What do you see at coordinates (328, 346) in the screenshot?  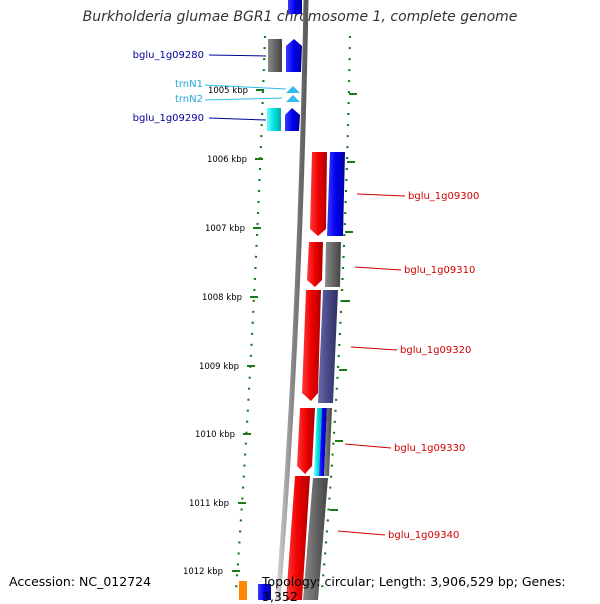 I see `gene-bglu-1g09320-partner` at bounding box center [328, 346].